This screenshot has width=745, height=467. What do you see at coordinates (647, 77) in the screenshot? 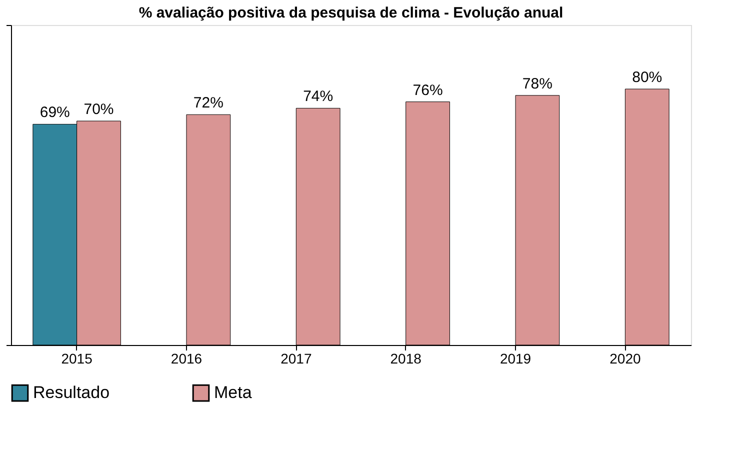
I see `data-label: 80%` at bounding box center [647, 77].